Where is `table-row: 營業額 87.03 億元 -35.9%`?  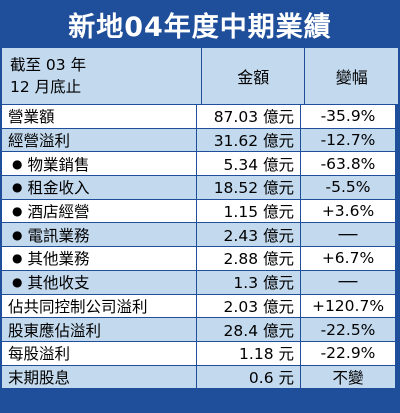
table-row: 營業額 87.03 億元 -35.9% is located at coordinates (200, 117).